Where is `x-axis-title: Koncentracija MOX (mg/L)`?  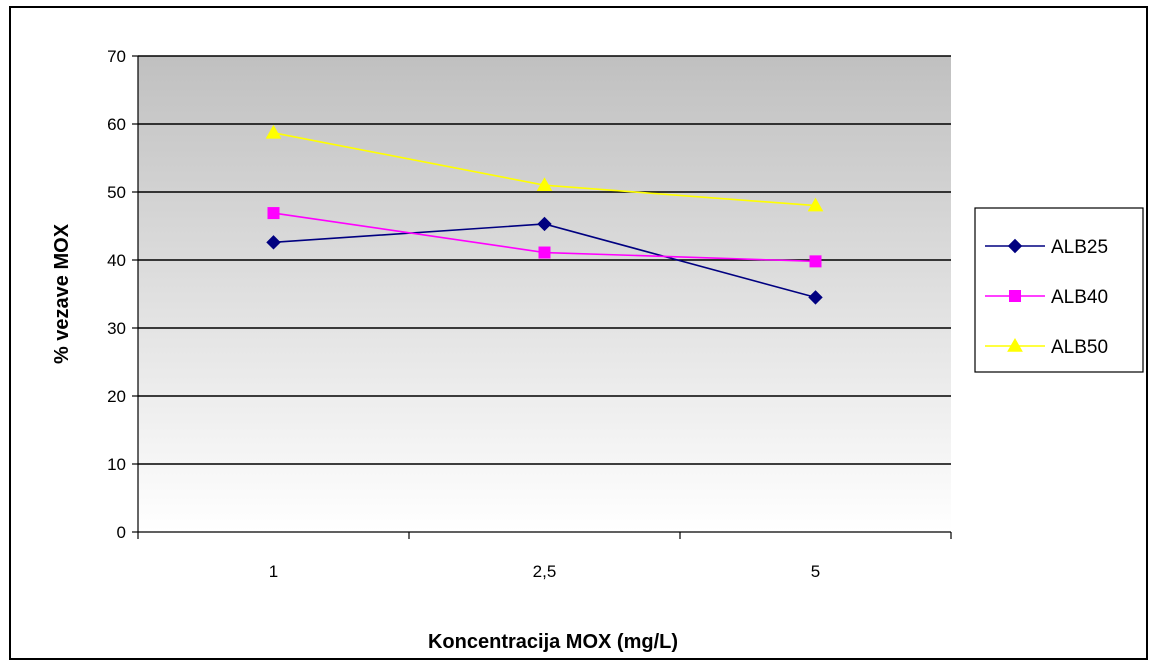 x-axis-title: Koncentracija MOX (mg/L) is located at coordinates (553, 642).